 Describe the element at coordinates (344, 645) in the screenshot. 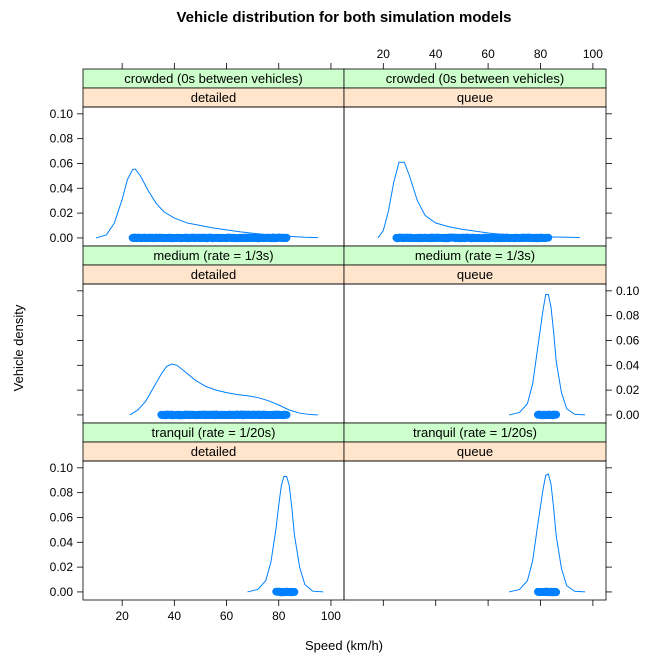

I see `x-axis-label: Speed (km/h)` at that location.